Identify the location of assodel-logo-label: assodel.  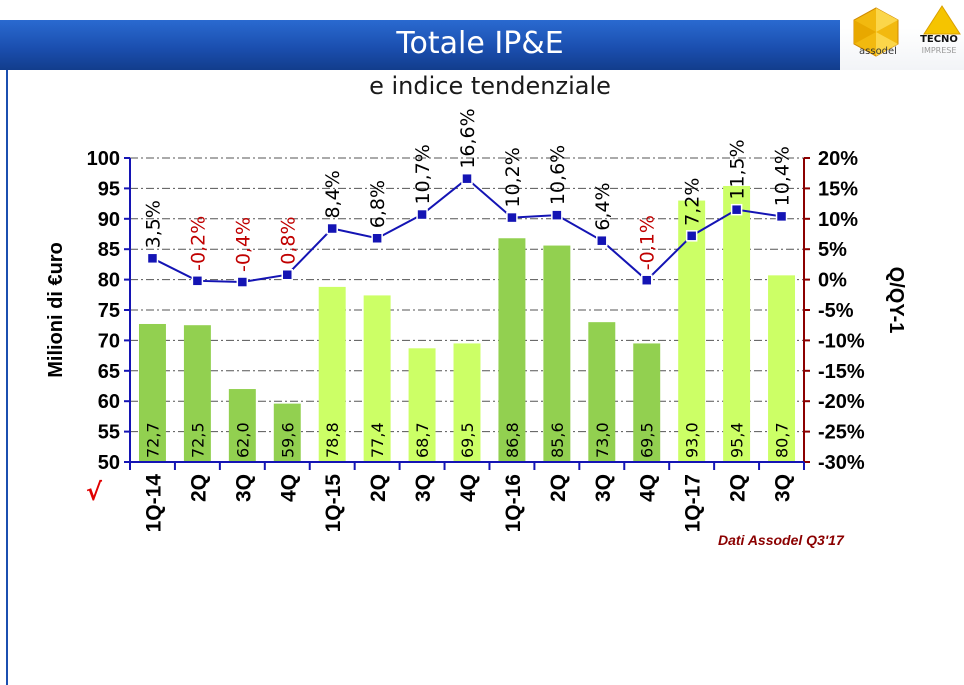
(878, 51).